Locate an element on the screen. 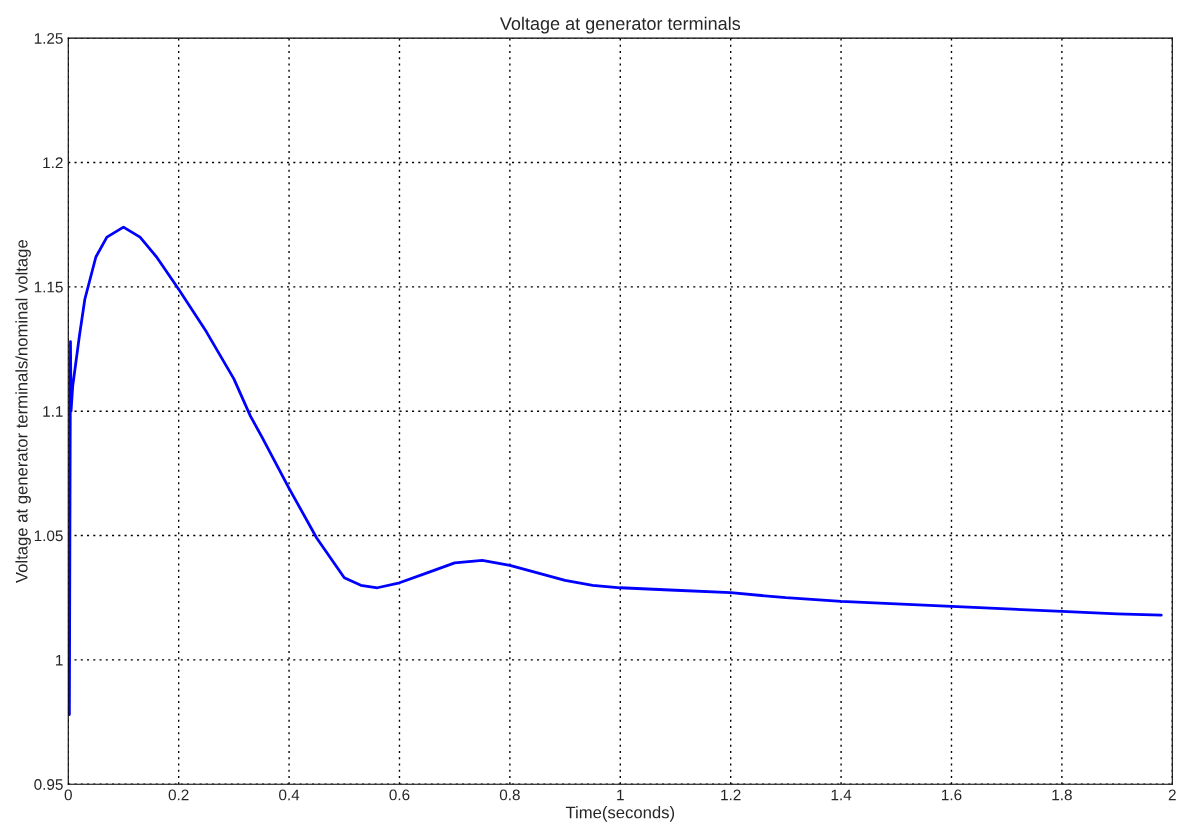  y-tick-label: 1.15 is located at coordinates (48, 287).